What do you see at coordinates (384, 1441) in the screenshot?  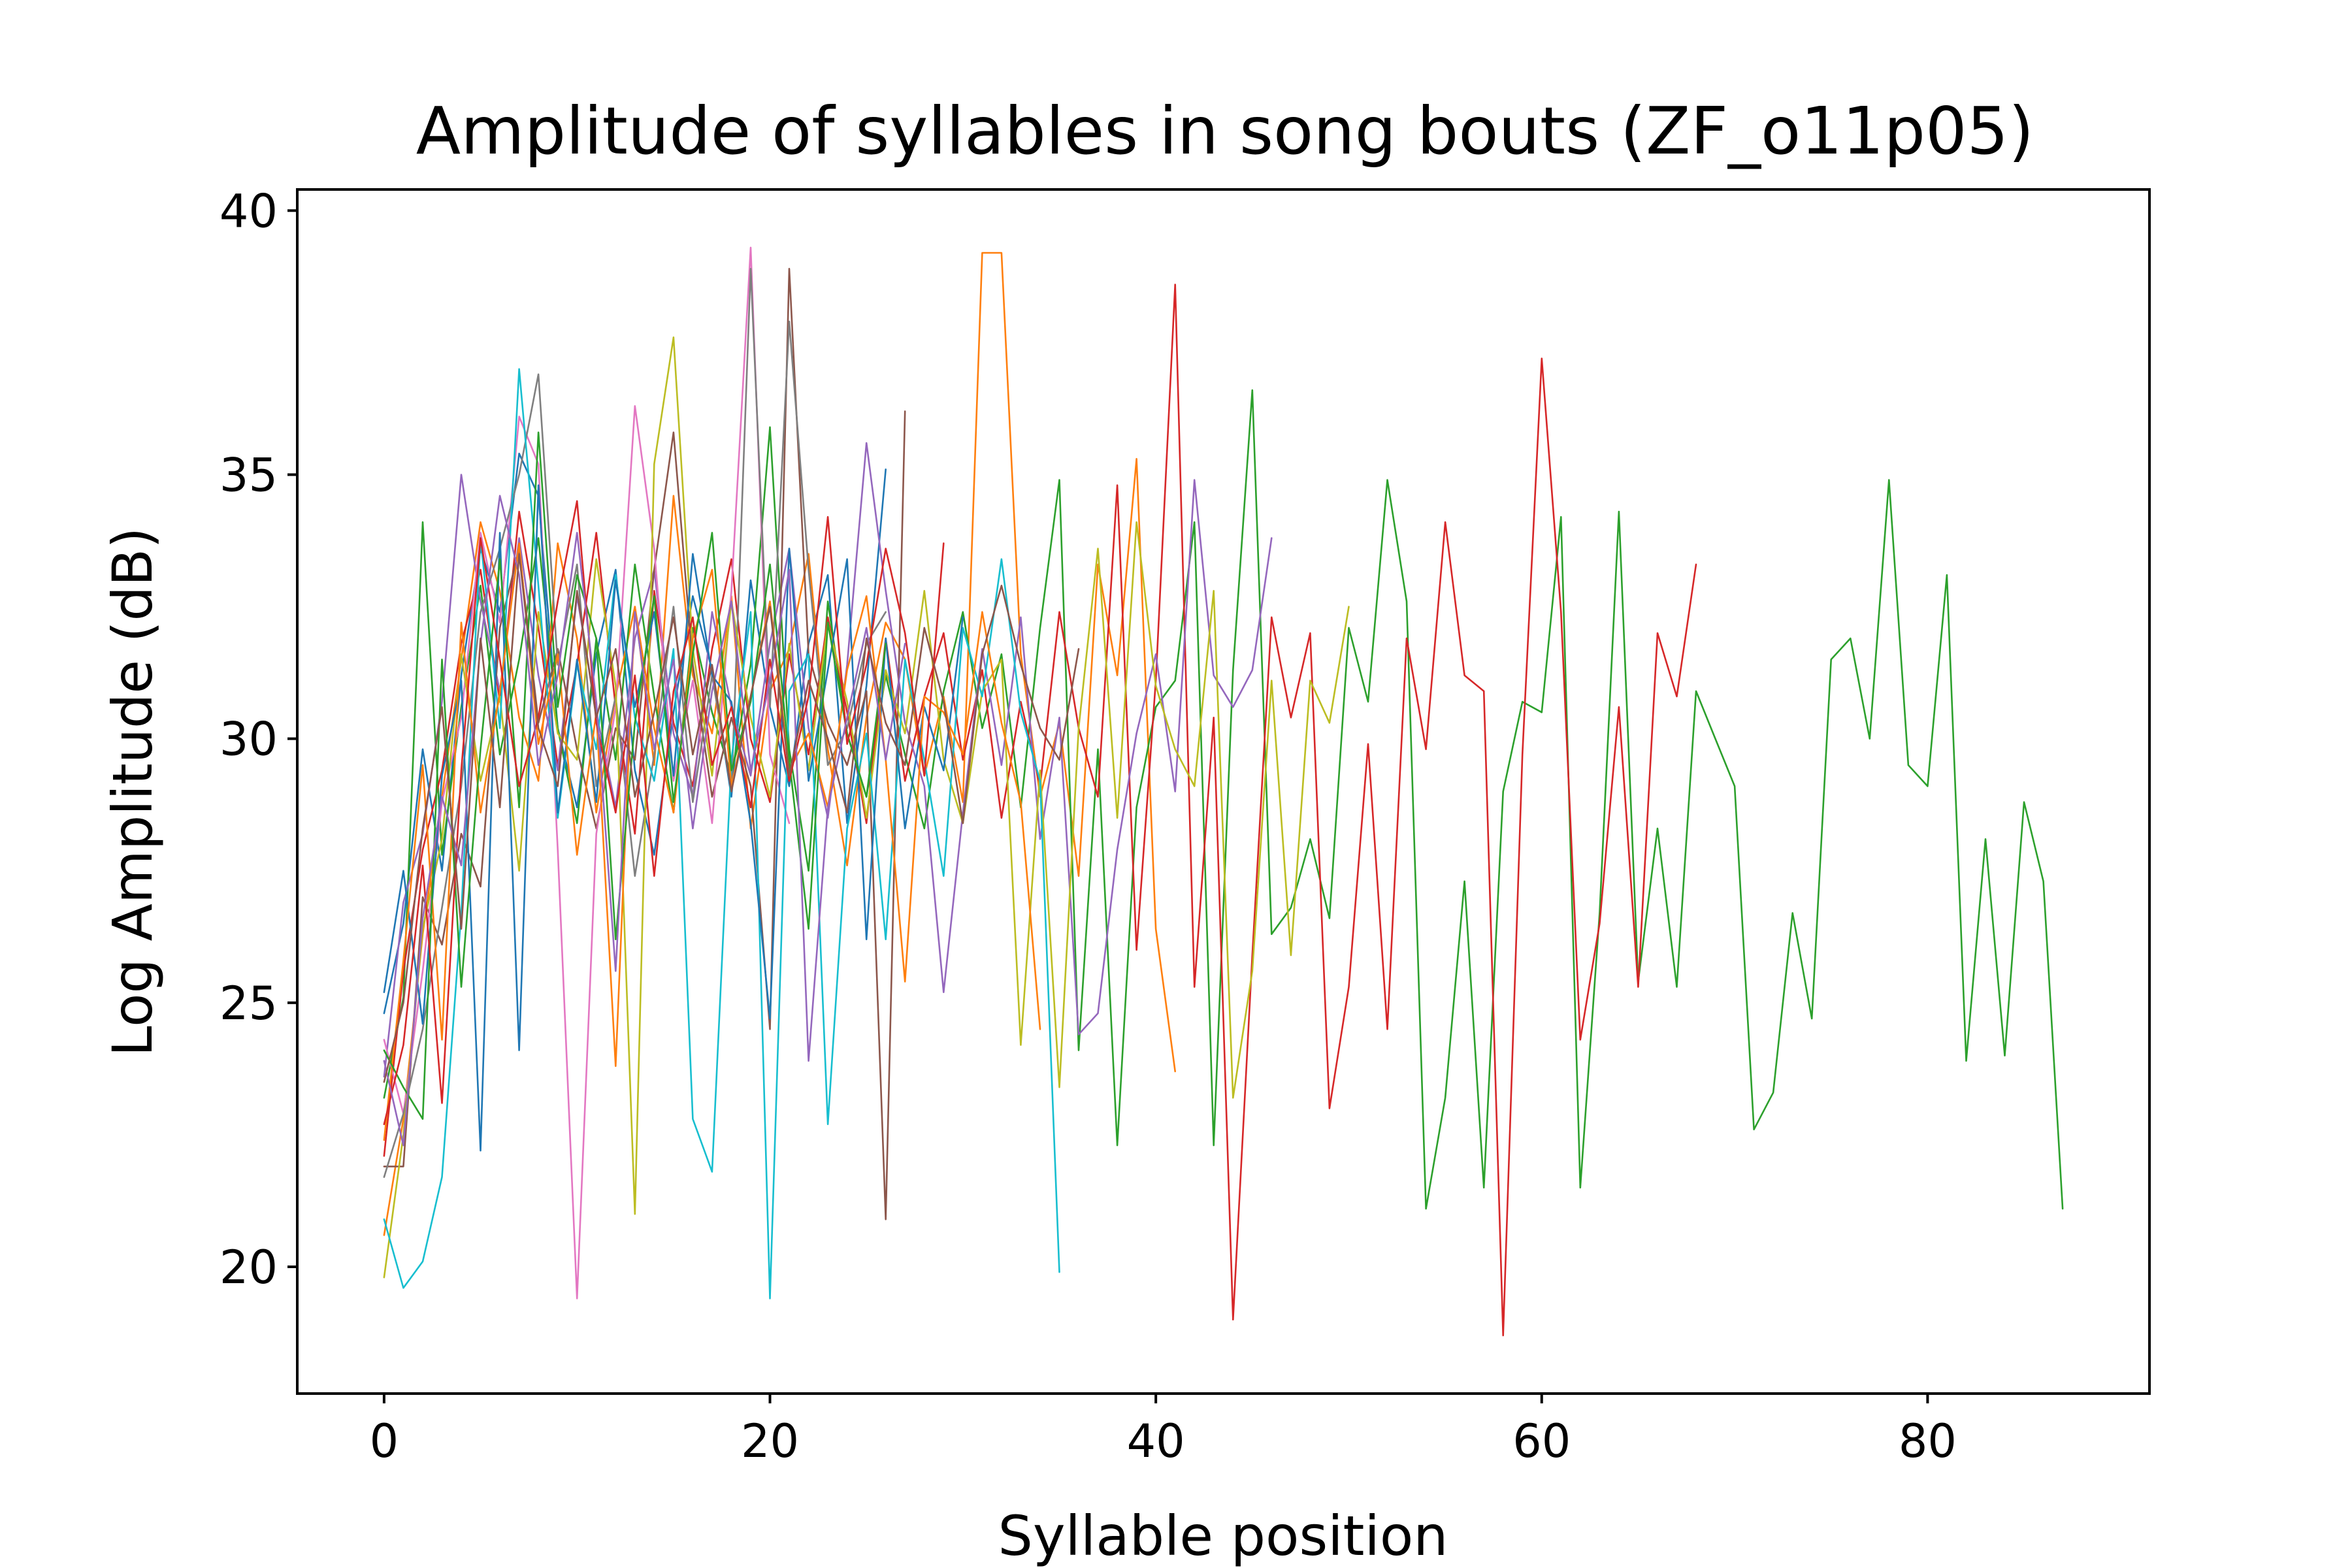 I see `x-tick-label: 0` at bounding box center [384, 1441].